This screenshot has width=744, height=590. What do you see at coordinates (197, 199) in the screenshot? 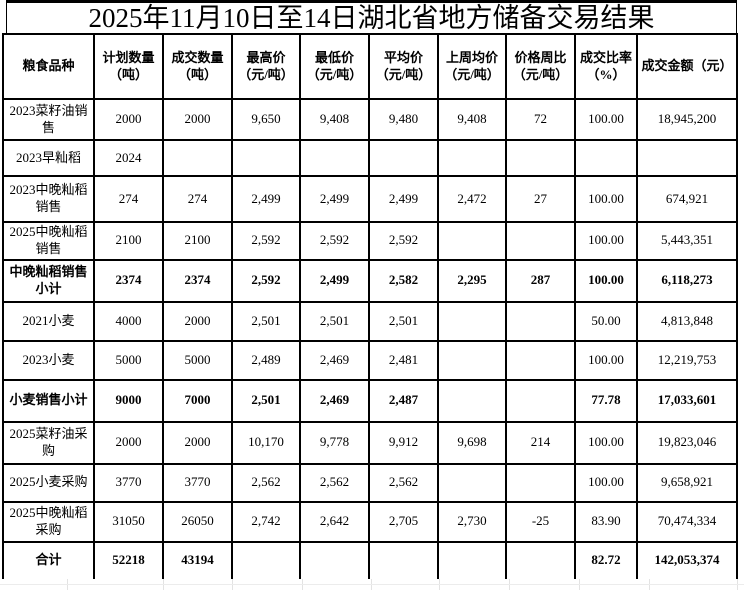
I see `cell-traded-qty: 274` at bounding box center [197, 199].